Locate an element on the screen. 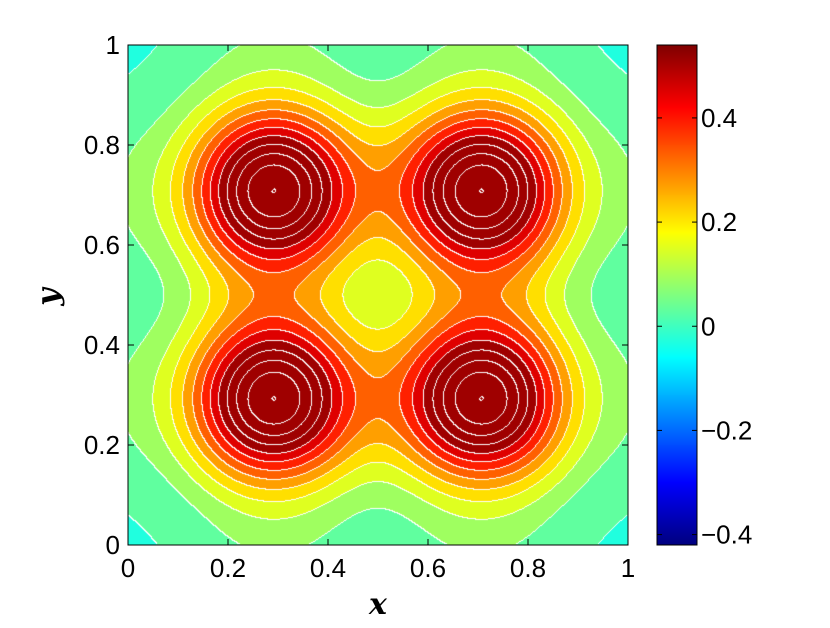 This screenshot has height=628, width=830. y-tick-label: 0.4 is located at coordinates (102, 345).